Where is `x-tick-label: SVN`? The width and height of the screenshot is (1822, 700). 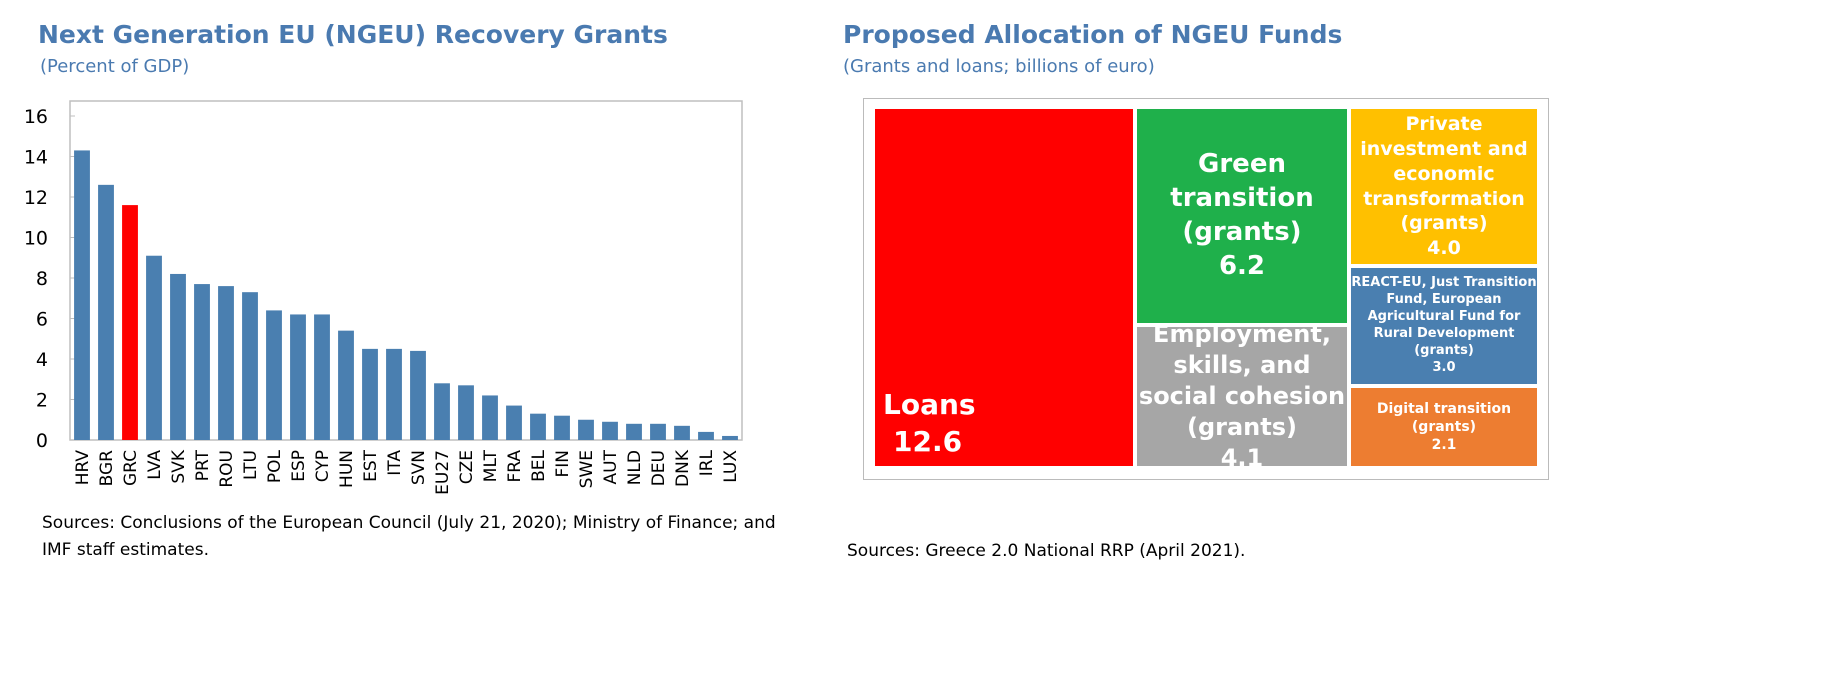
x-tick-label: SVN is located at coordinates (419, 467).